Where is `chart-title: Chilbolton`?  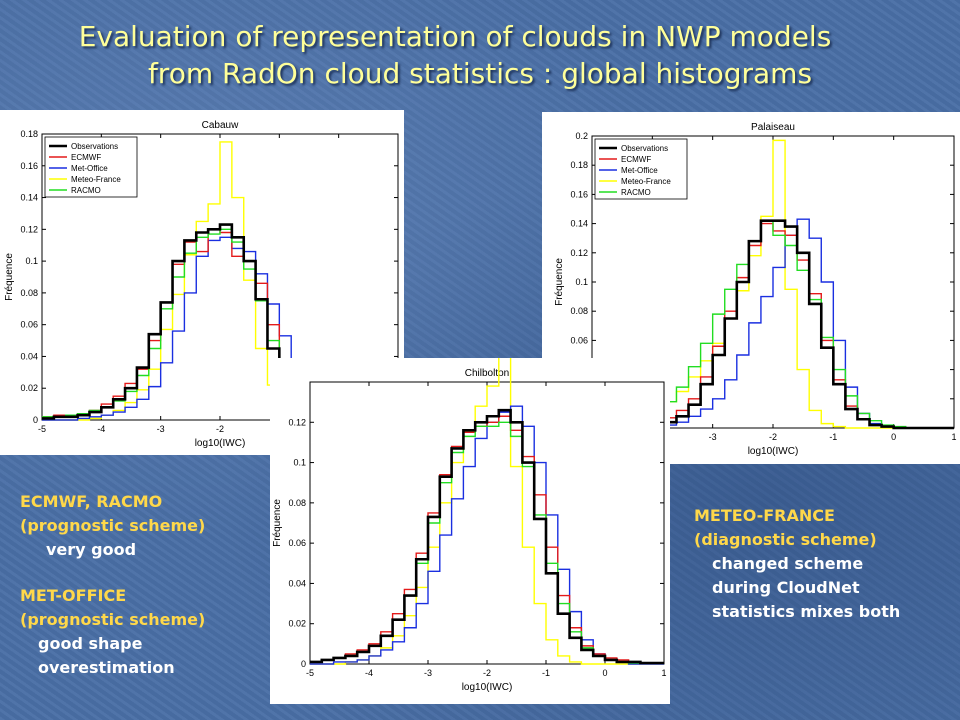
chart-title: Chilbolton is located at coordinates (487, 373).